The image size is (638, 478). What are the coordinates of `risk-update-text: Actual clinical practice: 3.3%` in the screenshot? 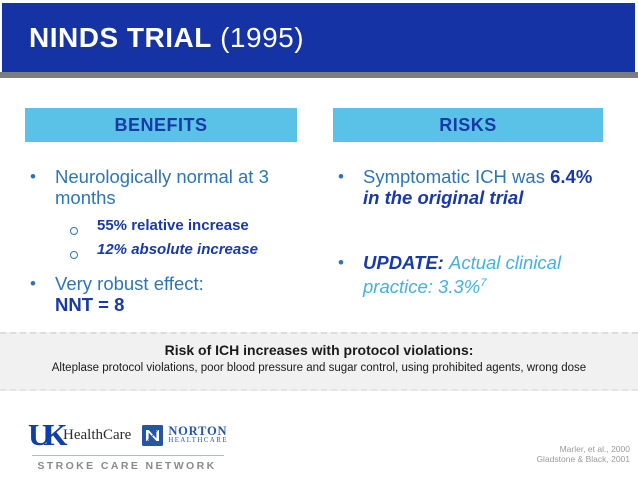 It's located at (462, 275).